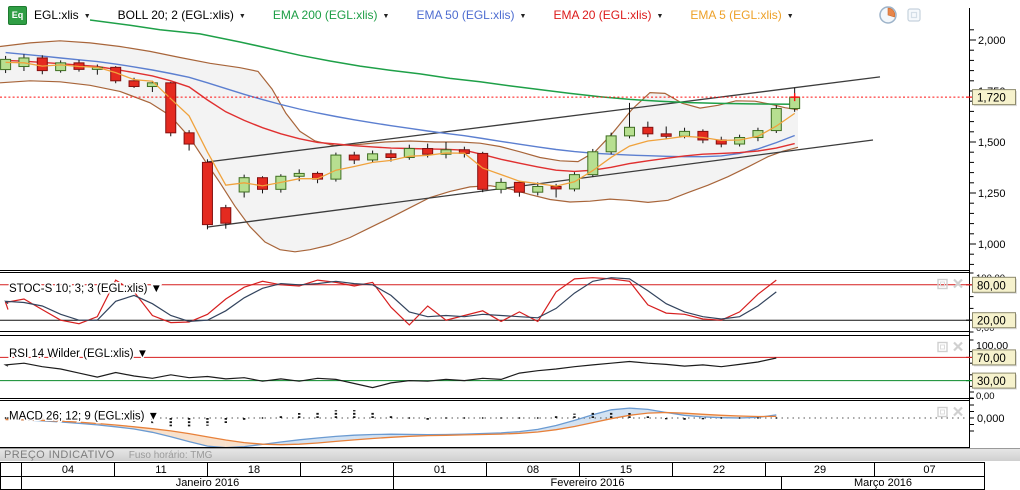  What do you see at coordinates (68, 469) in the screenshot?
I see `week-label: 04` at bounding box center [68, 469].